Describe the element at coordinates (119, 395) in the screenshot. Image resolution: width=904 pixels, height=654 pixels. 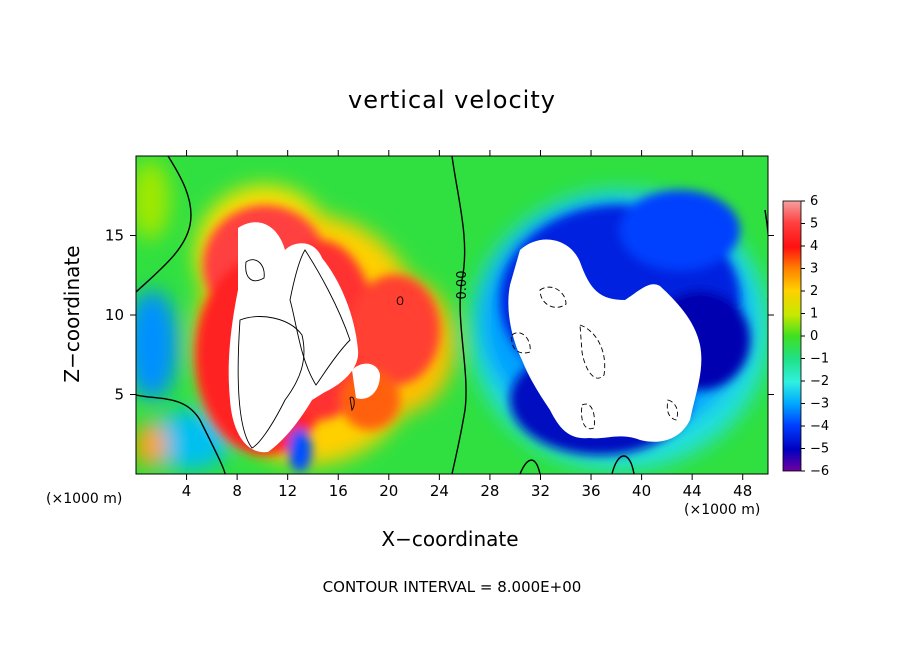
I see `y-tick-label: 5` at that location.